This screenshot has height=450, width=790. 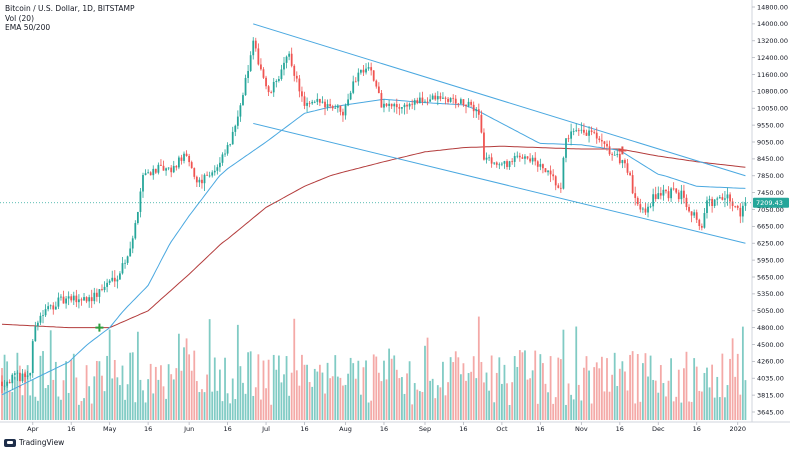 I want to click on price-tick-label: 5350.00, so click(x=770, y=294).